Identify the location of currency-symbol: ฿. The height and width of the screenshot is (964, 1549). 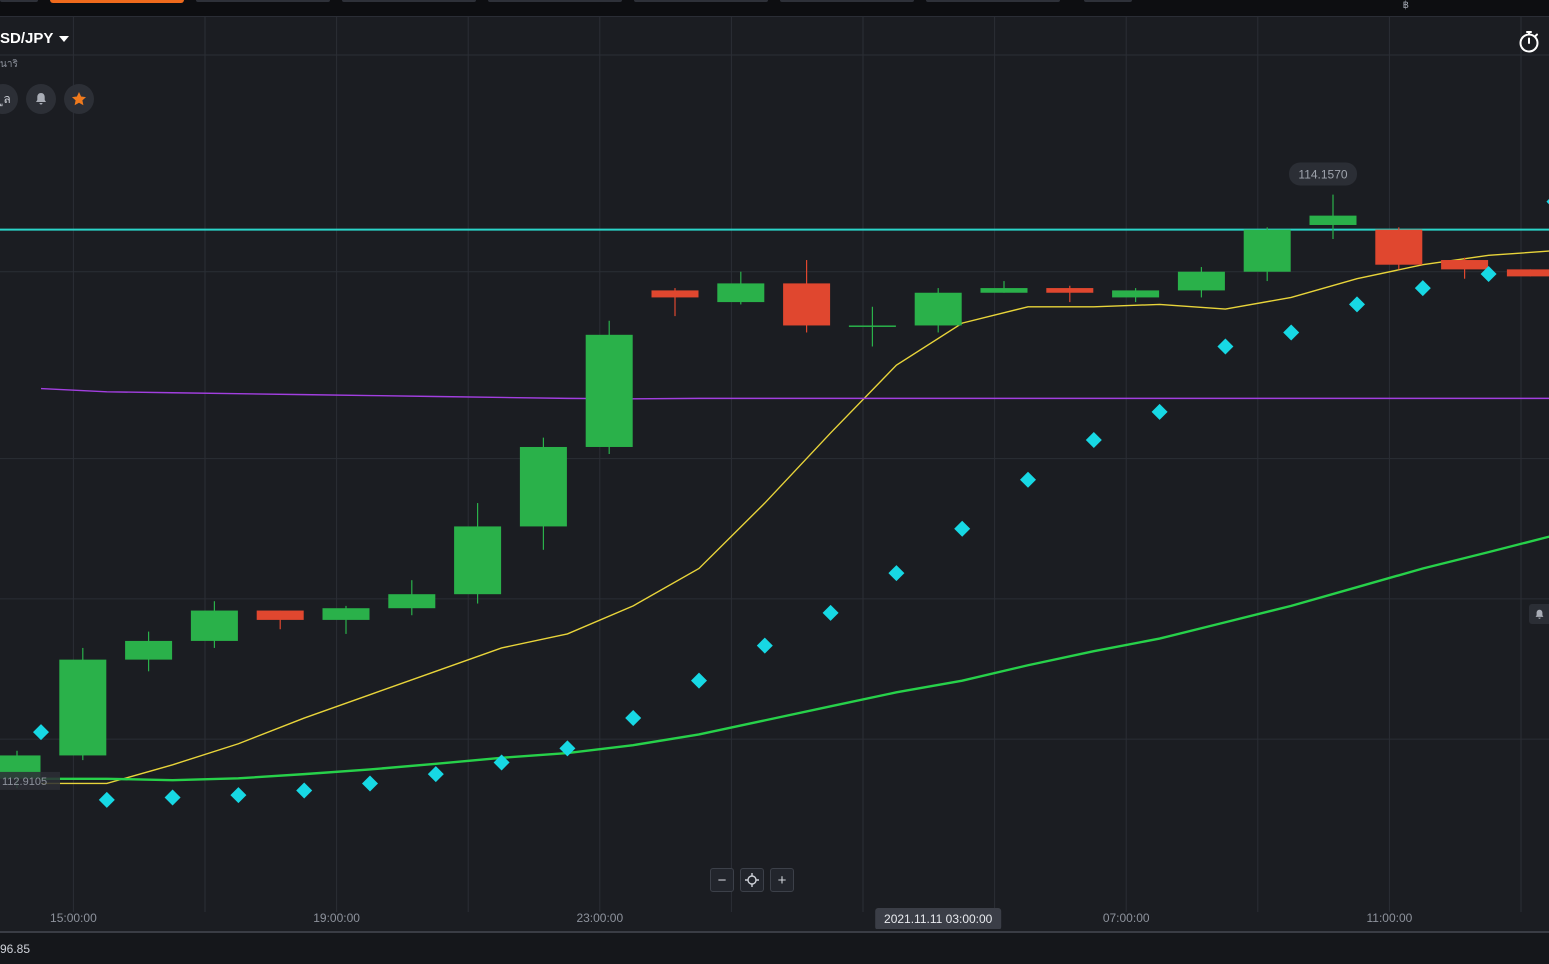
(1405, 5).